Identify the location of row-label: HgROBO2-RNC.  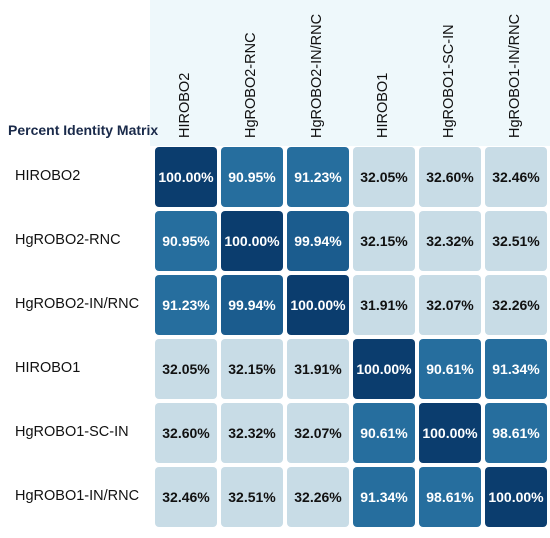
(68, 240).